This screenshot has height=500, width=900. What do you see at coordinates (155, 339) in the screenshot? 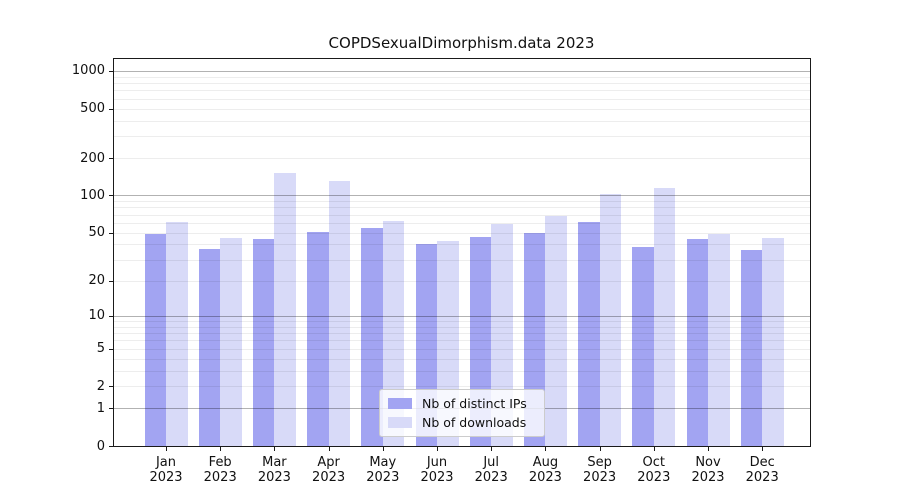
I see `bar-distinct-ips-jan` at bounding box center [155, 339].